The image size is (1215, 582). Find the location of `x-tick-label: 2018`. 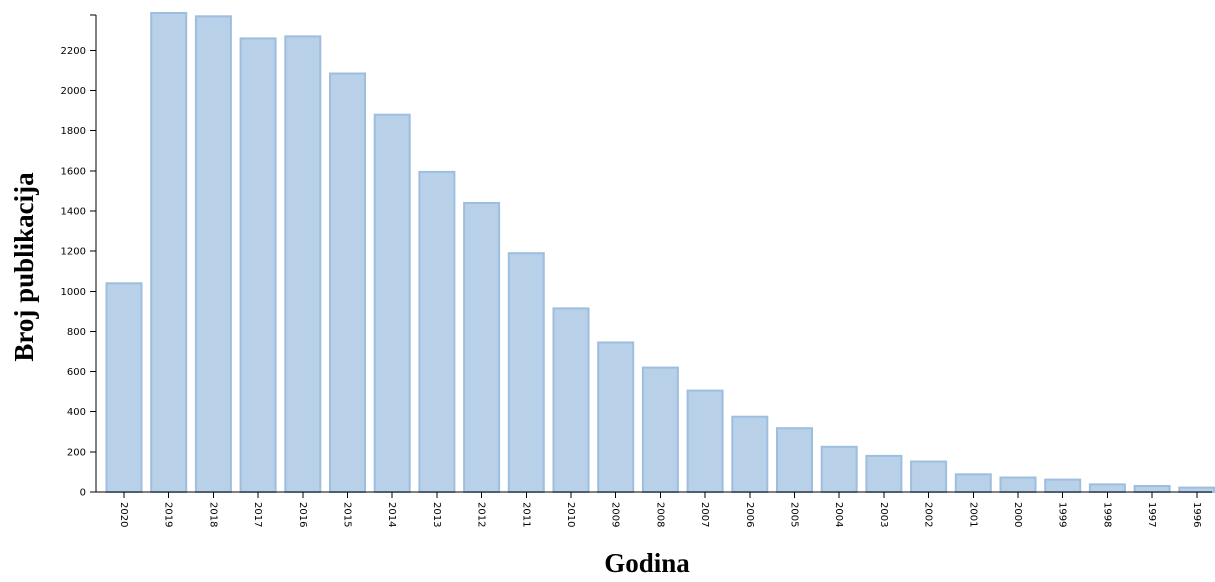

x-tick-label: 2018 is located at coordinates (212, 514).